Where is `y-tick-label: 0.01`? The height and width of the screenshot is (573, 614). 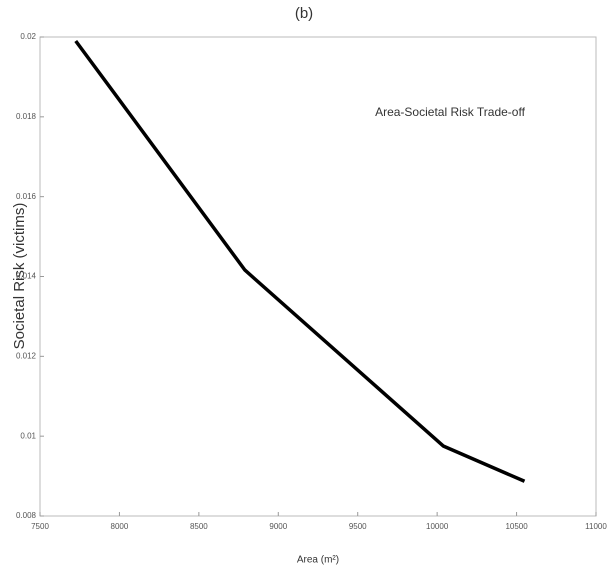 y-tick-label: 0.01 is located at coordinates (28, 435).